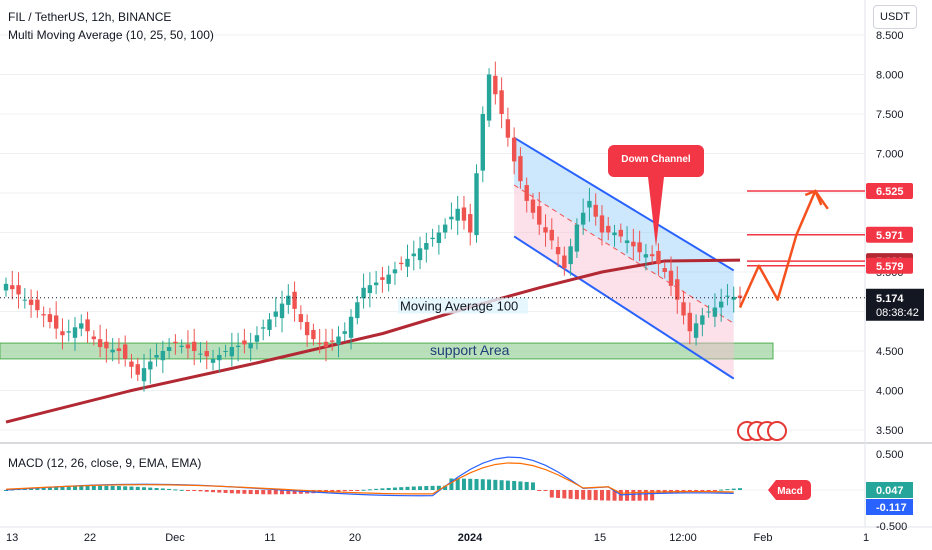 This screenshot has width=932, height=550. What do you see at coordinates (897, 313) in the screenshot?
I see `countdown-value: 08:38:42` at bounding box center [897, 313].